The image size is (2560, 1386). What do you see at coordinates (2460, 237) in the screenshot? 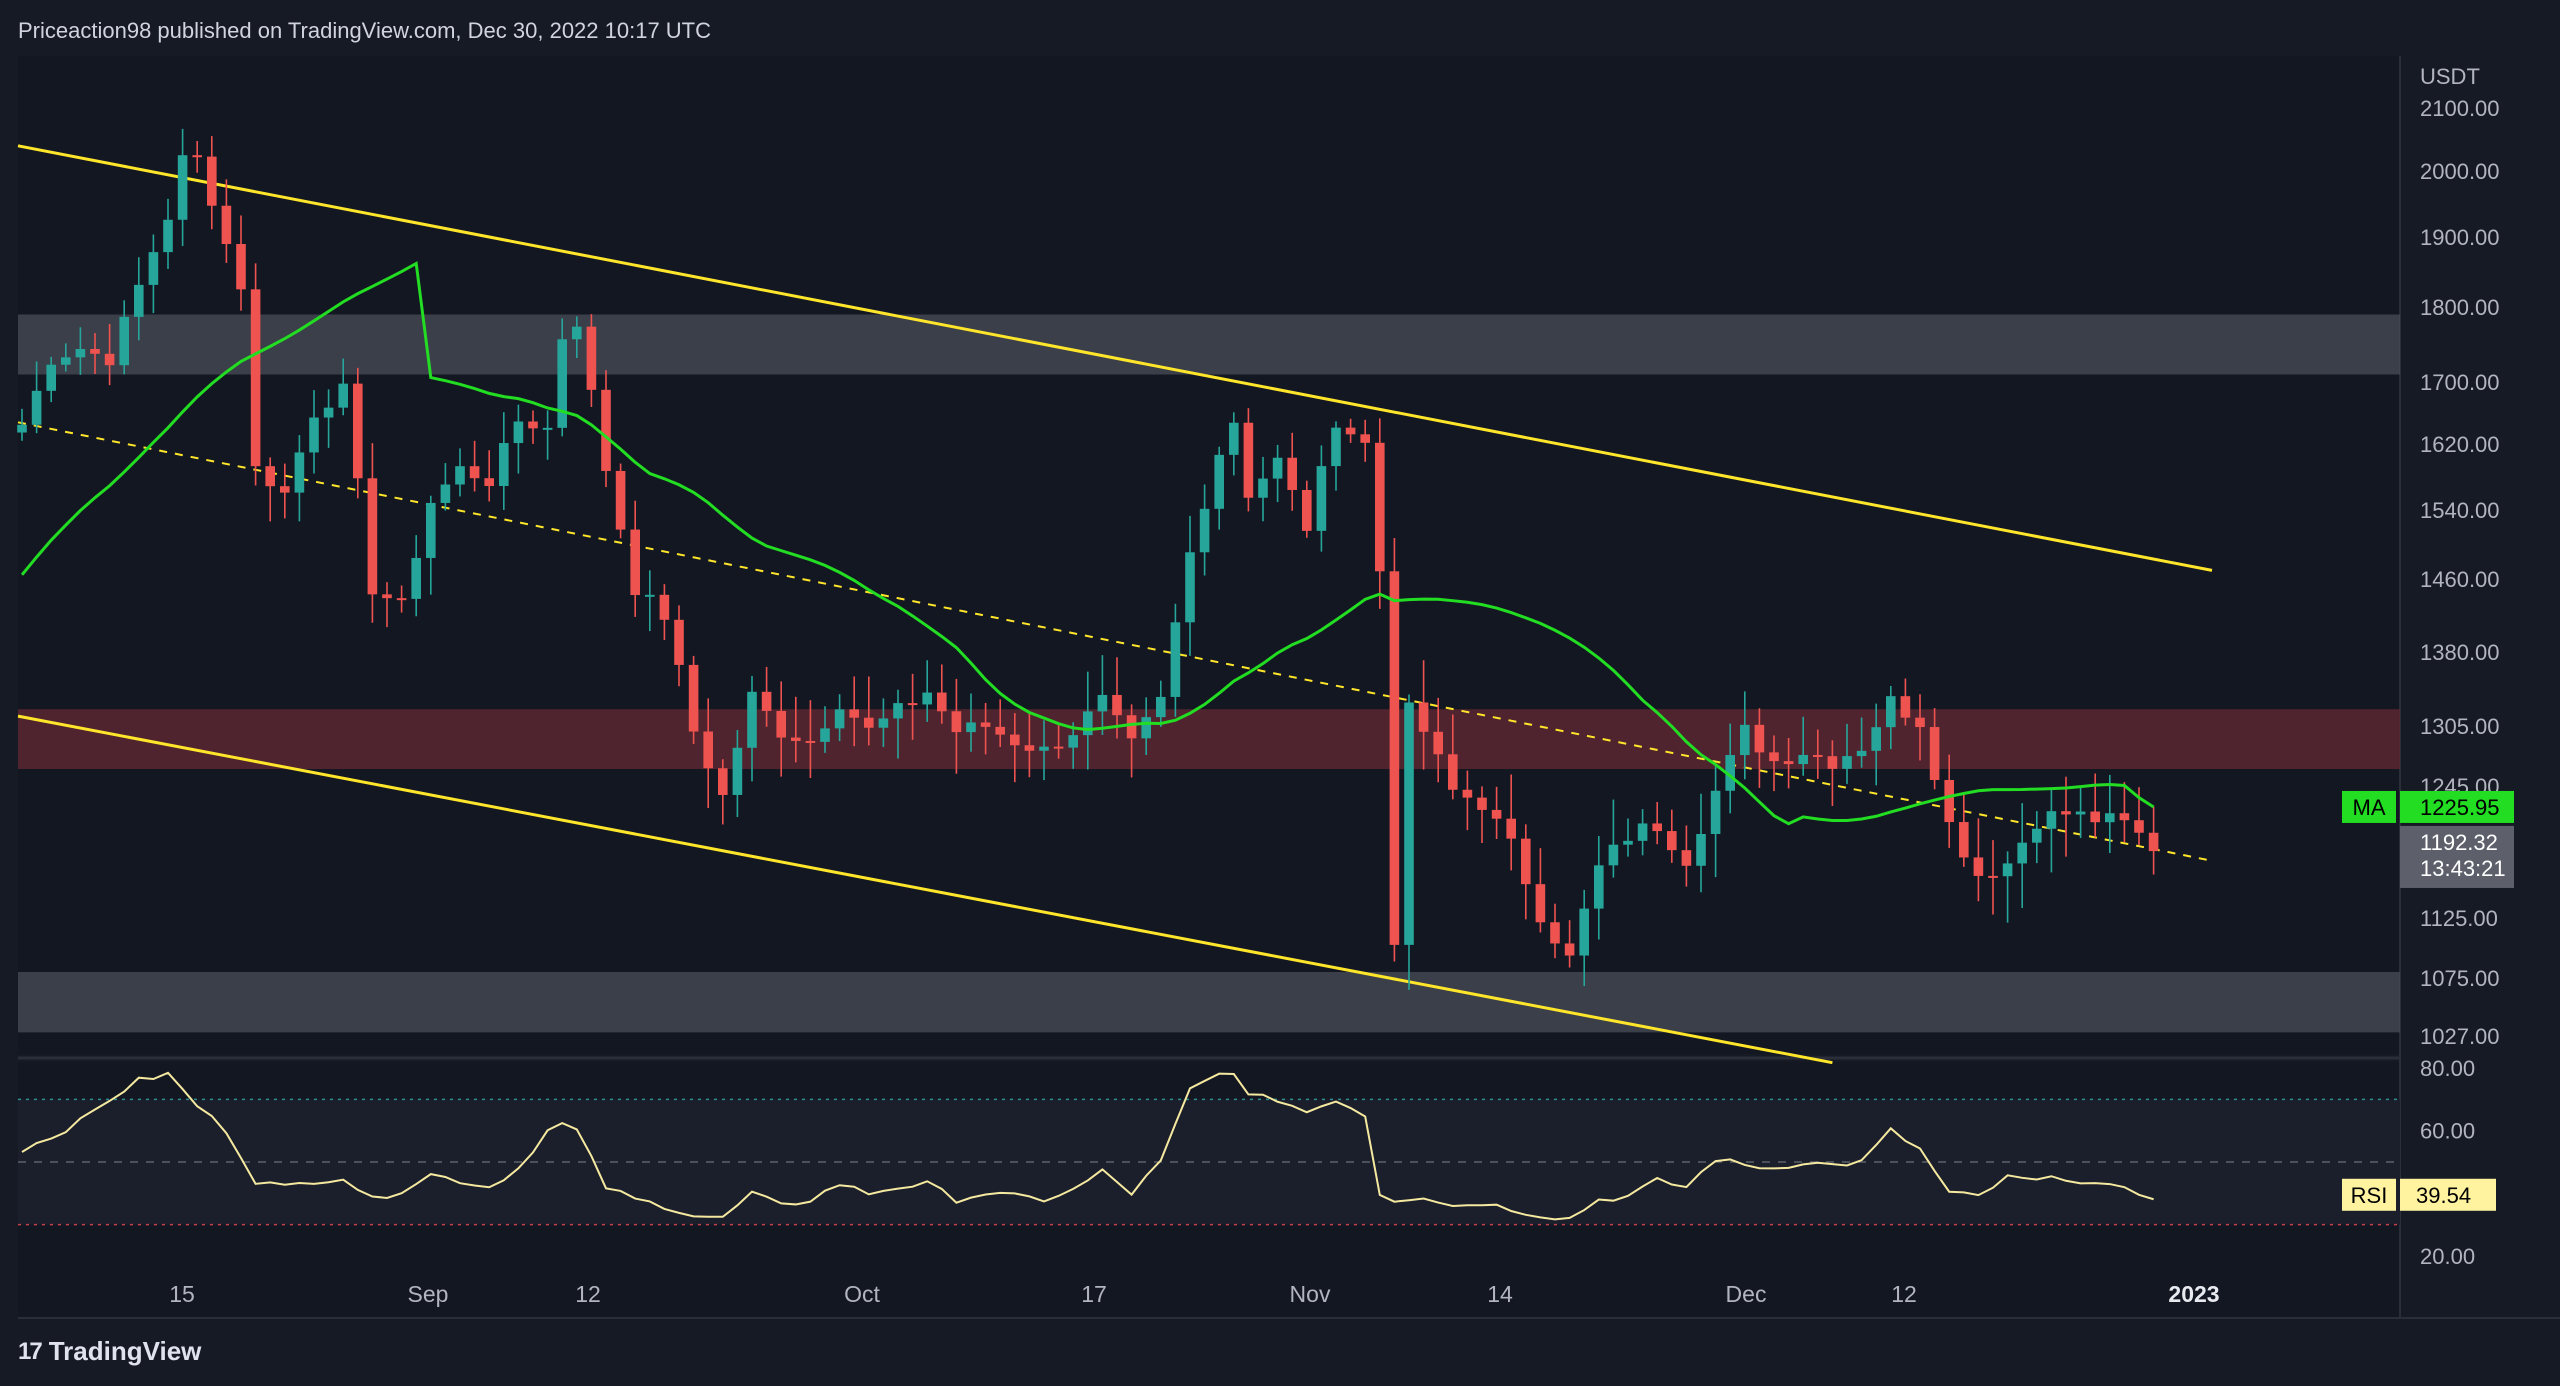
I see `price-tick-label: 1900.00` at bounding box center [2460, 237].